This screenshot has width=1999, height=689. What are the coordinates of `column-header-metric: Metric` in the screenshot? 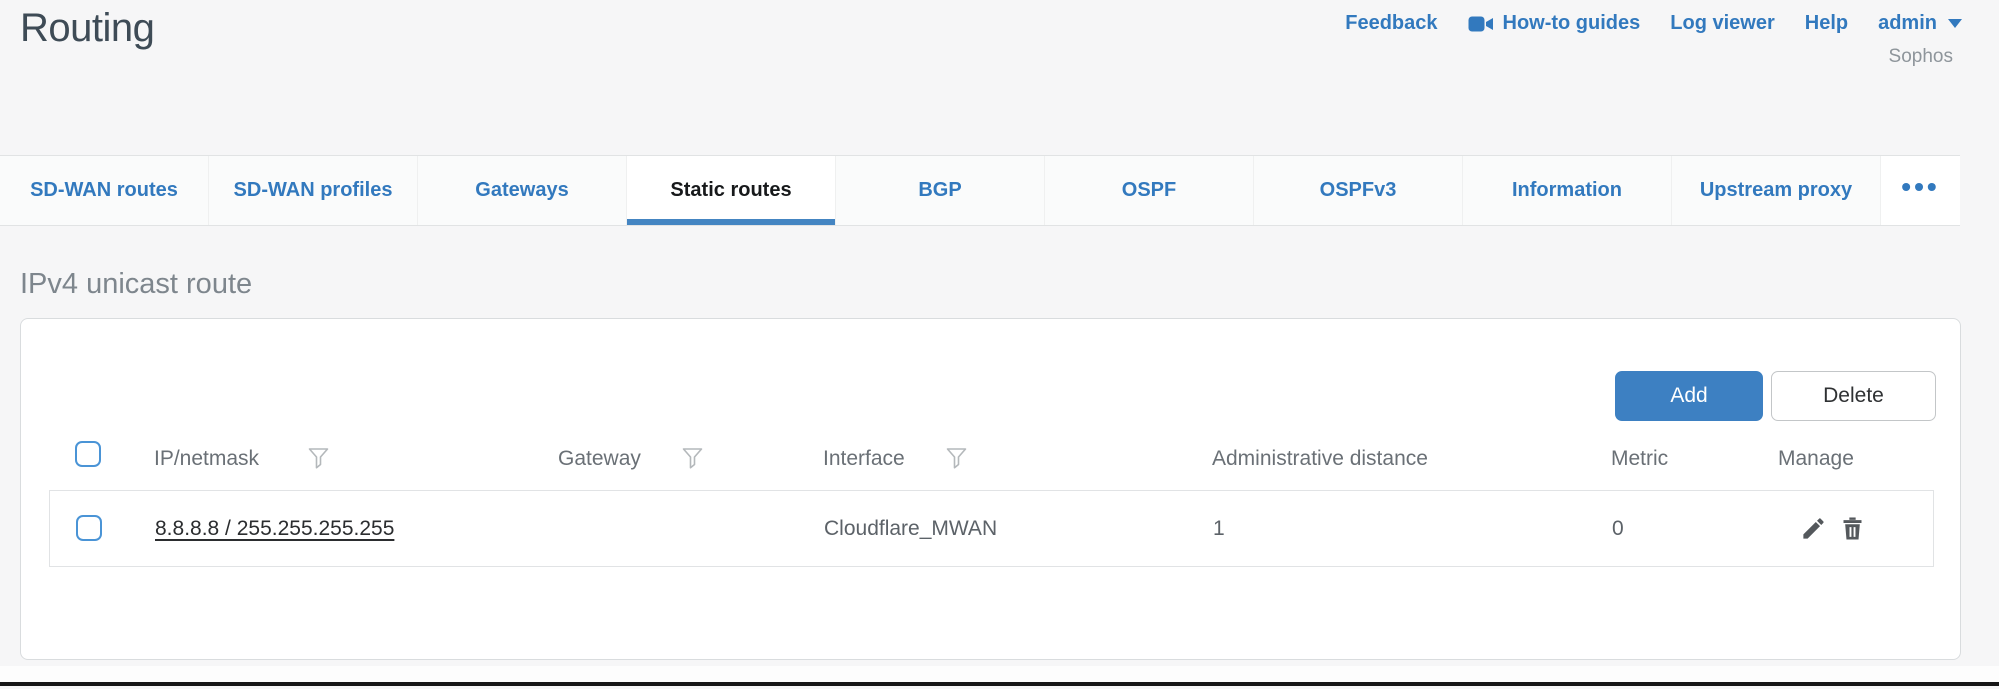 It's located at (1640, 458).